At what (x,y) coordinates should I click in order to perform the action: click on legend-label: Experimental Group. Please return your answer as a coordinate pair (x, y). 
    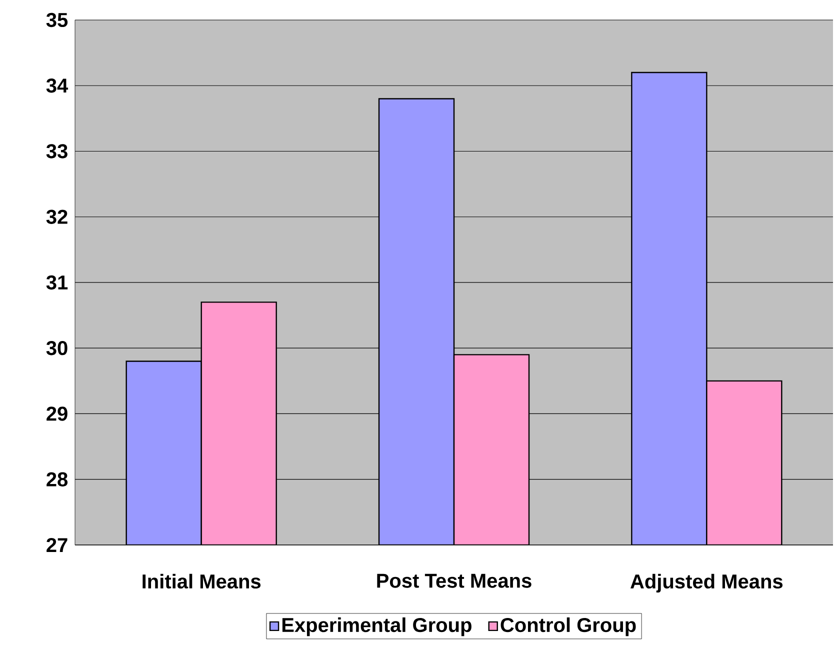
    Looking at the image, I should click on (377, 626).